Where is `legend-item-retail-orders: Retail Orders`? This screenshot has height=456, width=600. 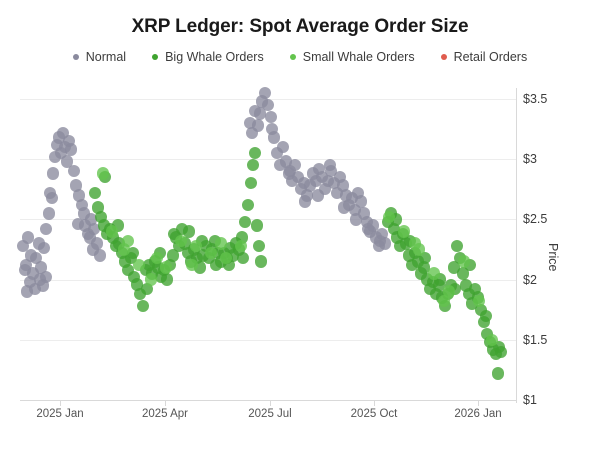 legend-item-retail-orders: Retail Orders is located at coordinates (484, 57).